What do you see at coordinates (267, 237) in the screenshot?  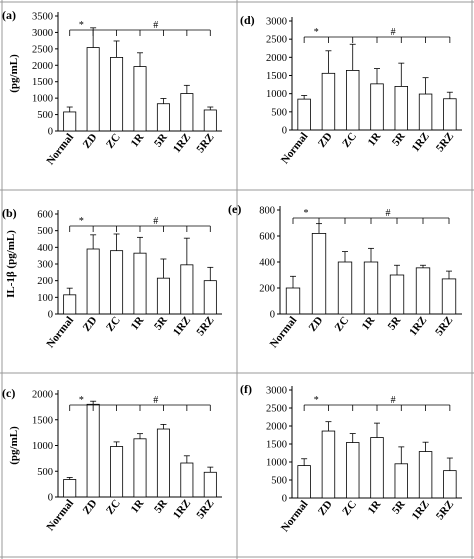 I see `y-tick-label: 600` at bounding box center [267, 237].